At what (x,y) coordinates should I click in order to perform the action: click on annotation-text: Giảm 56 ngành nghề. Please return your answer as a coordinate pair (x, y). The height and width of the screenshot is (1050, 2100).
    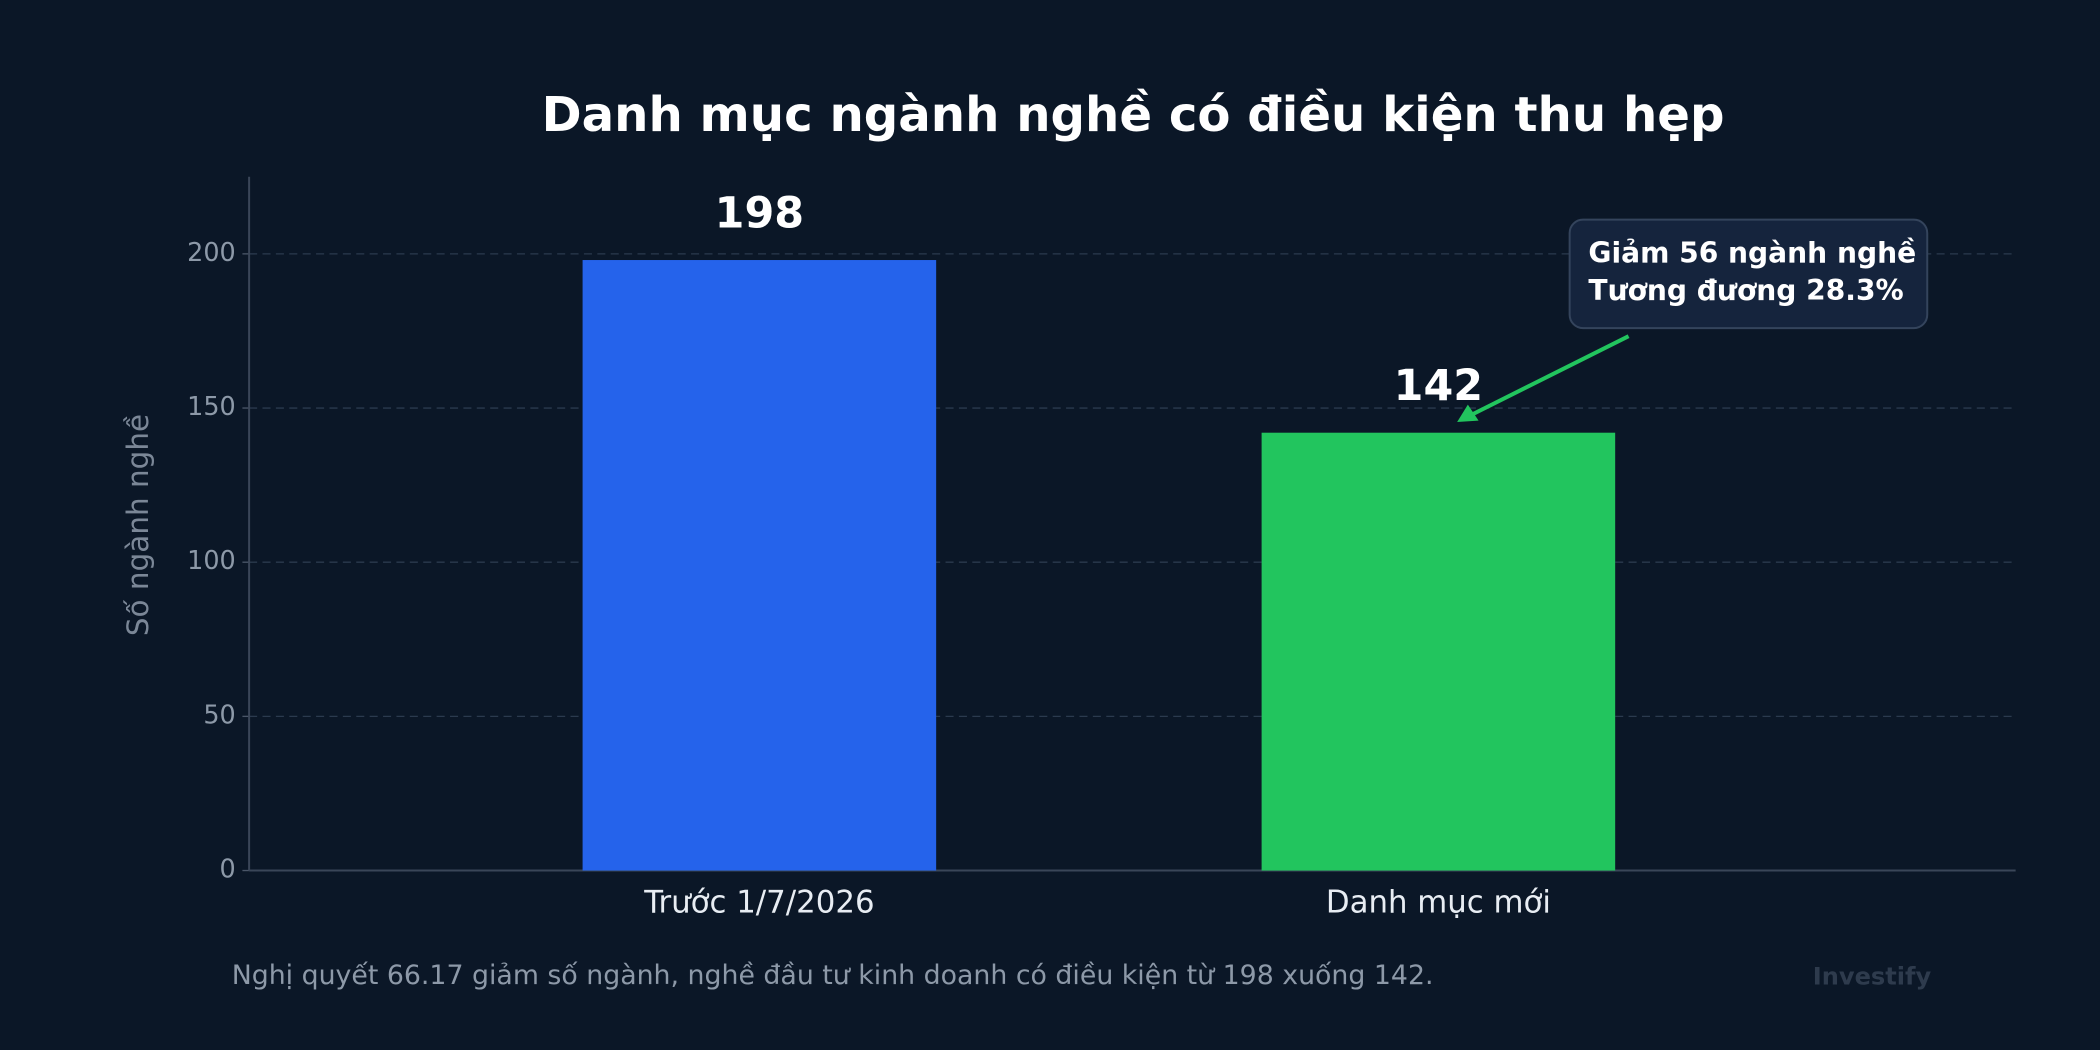
    Looking at the image, I should click on (1752, 252).